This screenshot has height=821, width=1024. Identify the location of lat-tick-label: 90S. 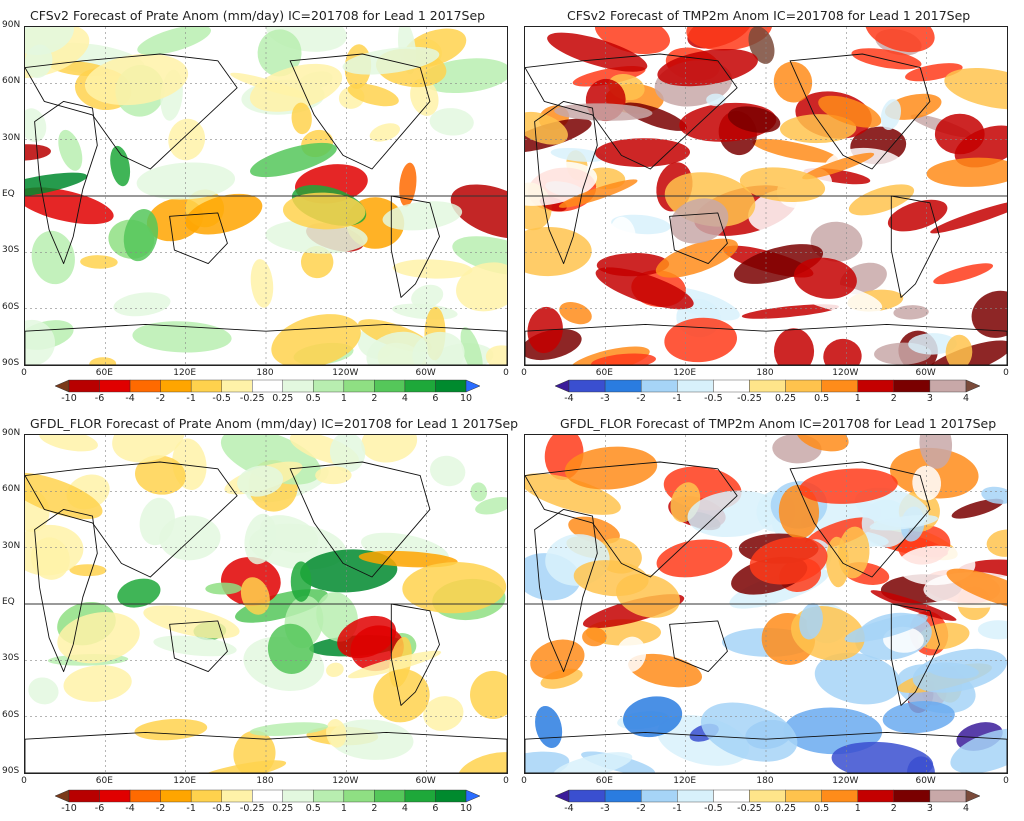
(11, 363).